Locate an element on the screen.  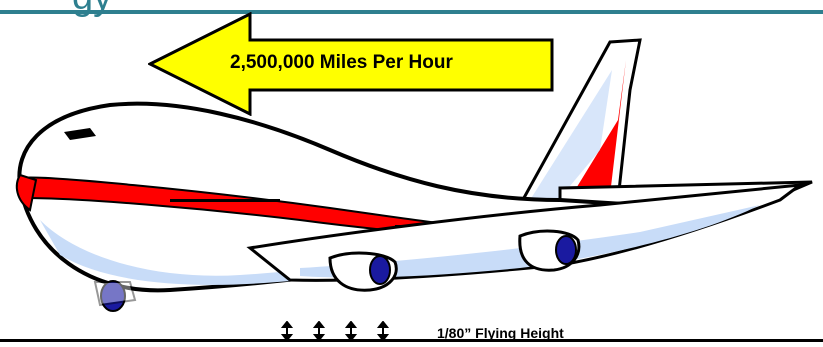
gap-marker-arrows is located at coordinates (335, 331).